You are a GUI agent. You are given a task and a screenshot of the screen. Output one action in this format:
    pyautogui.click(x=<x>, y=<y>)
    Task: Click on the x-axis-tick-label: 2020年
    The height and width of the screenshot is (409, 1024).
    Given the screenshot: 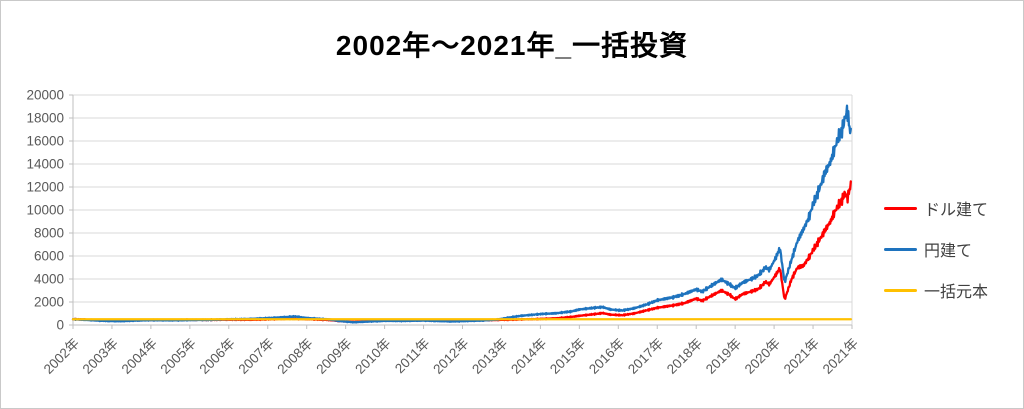 What is the action you would take?
    pyautogui.click(x=762, y=356)
    